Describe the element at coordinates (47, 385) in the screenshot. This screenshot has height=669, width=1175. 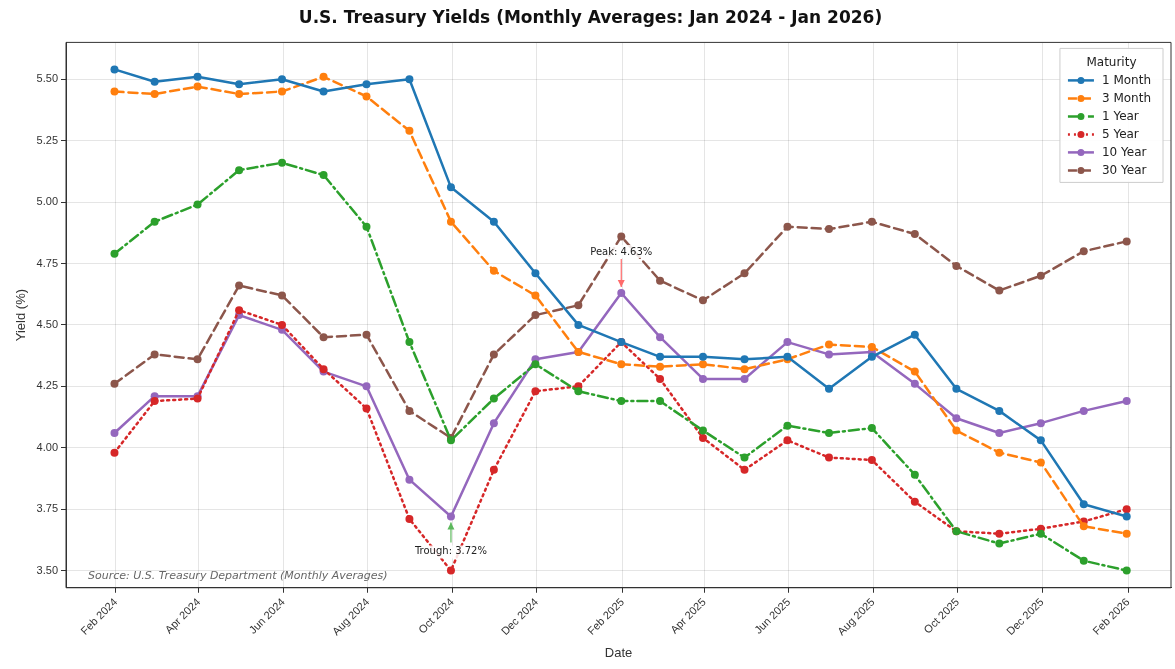
I see `y-tick-label: 4.25` at that location.